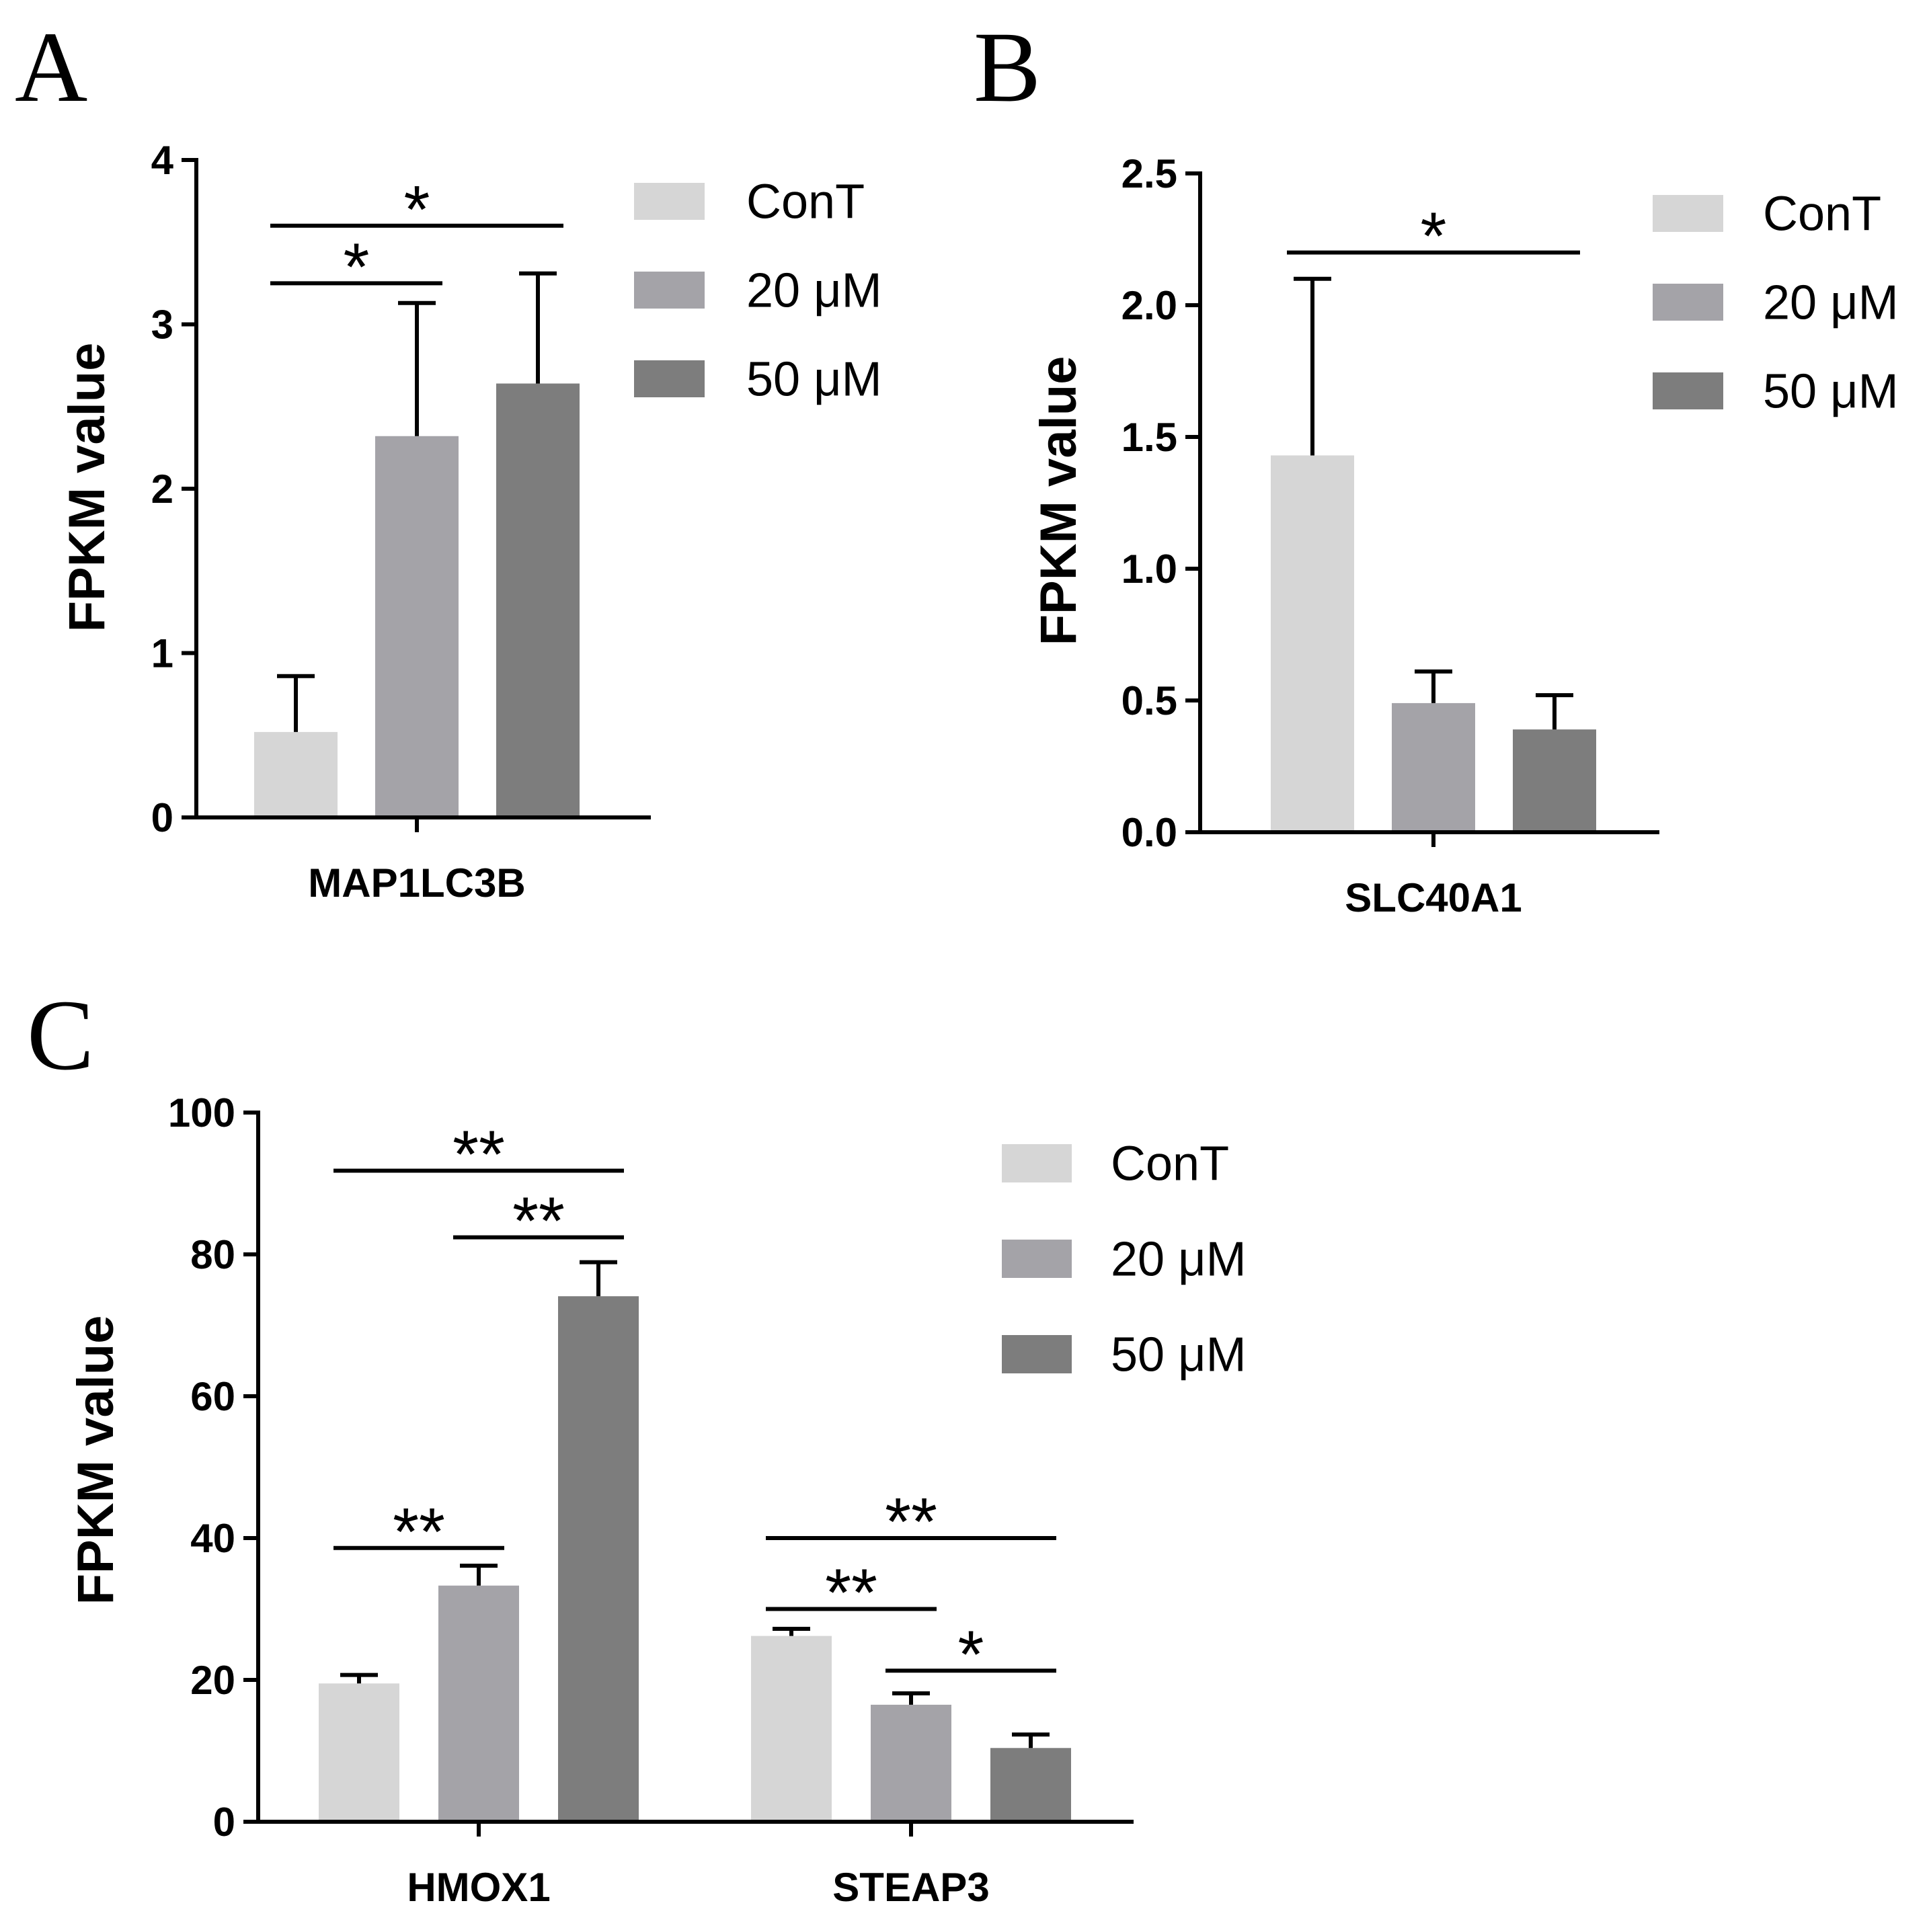  Describe the element at coordinates (162, 653) in the screenshot. I see `y-tick-label: 1` at that location.